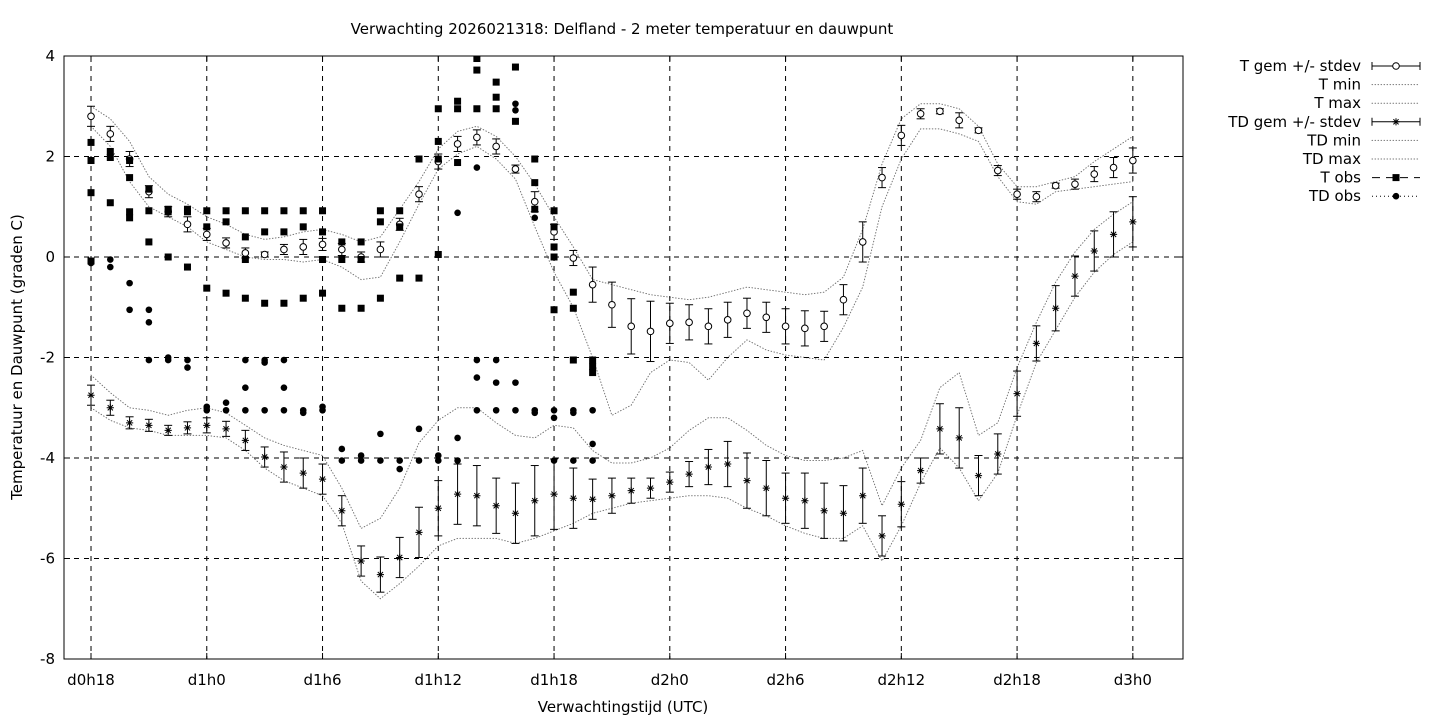 The height and width of the screenshot is (720, 1440). I want to click on x-tick-label: d2h12, so click(901, 680).